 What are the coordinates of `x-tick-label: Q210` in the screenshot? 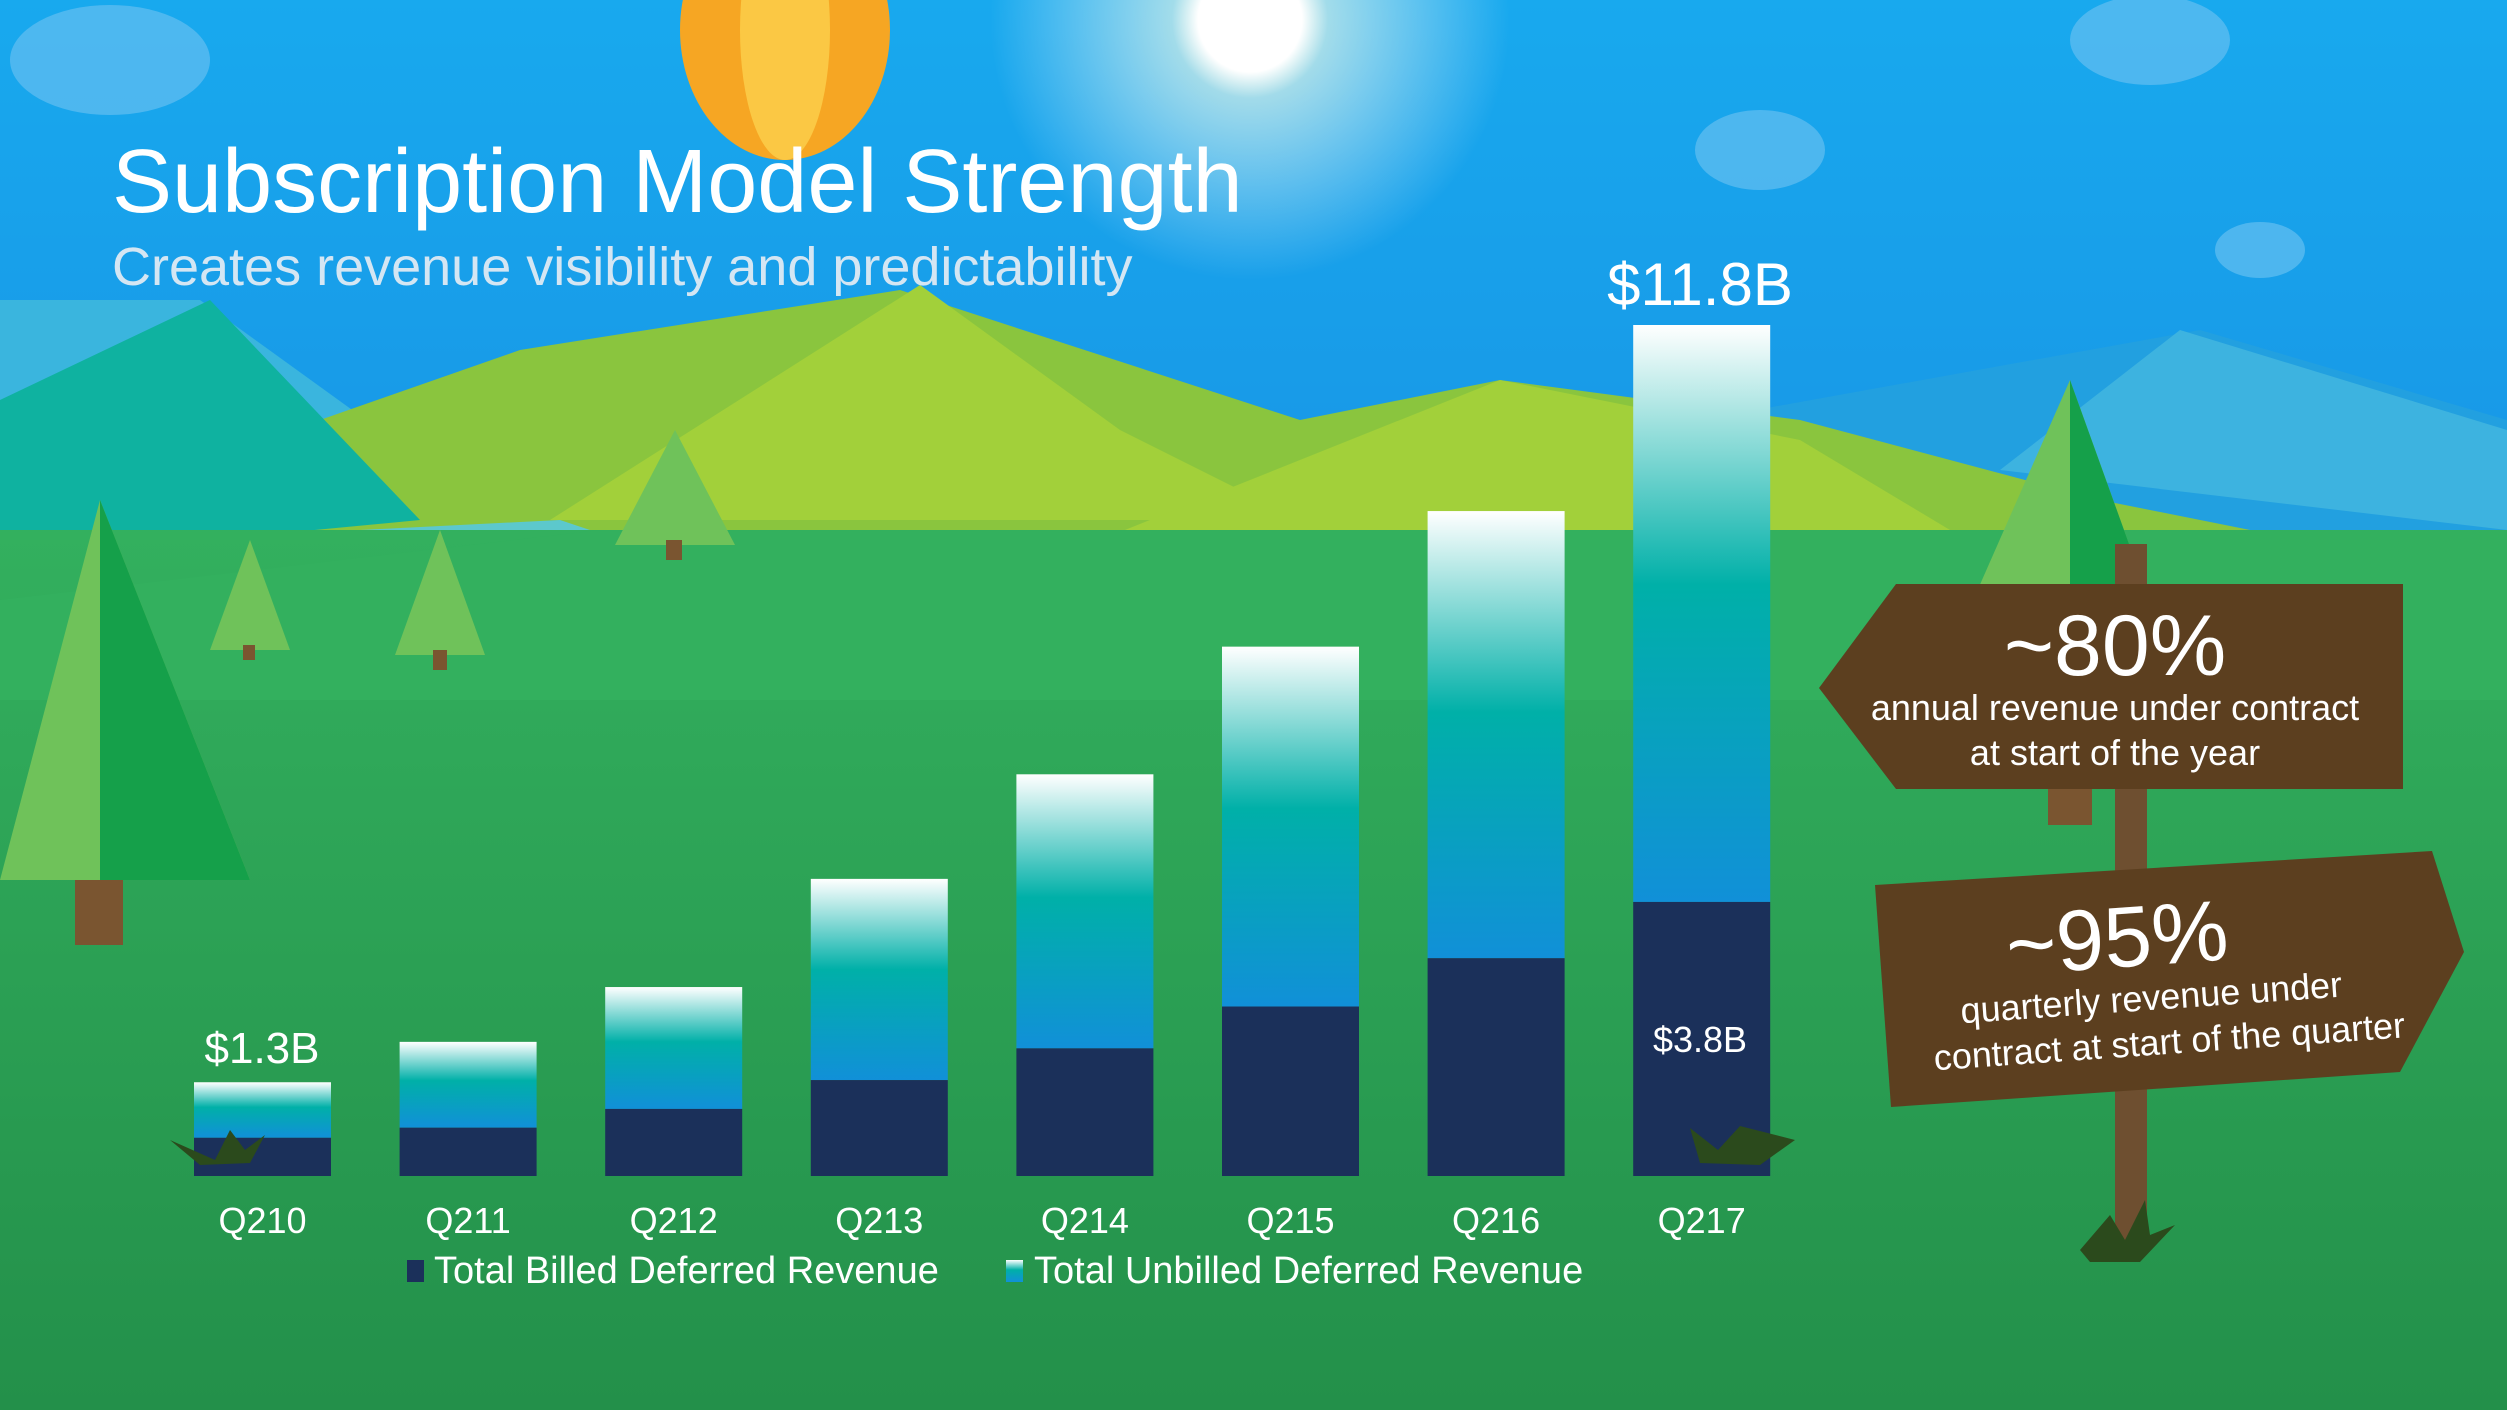 It's located at (262, 1220).